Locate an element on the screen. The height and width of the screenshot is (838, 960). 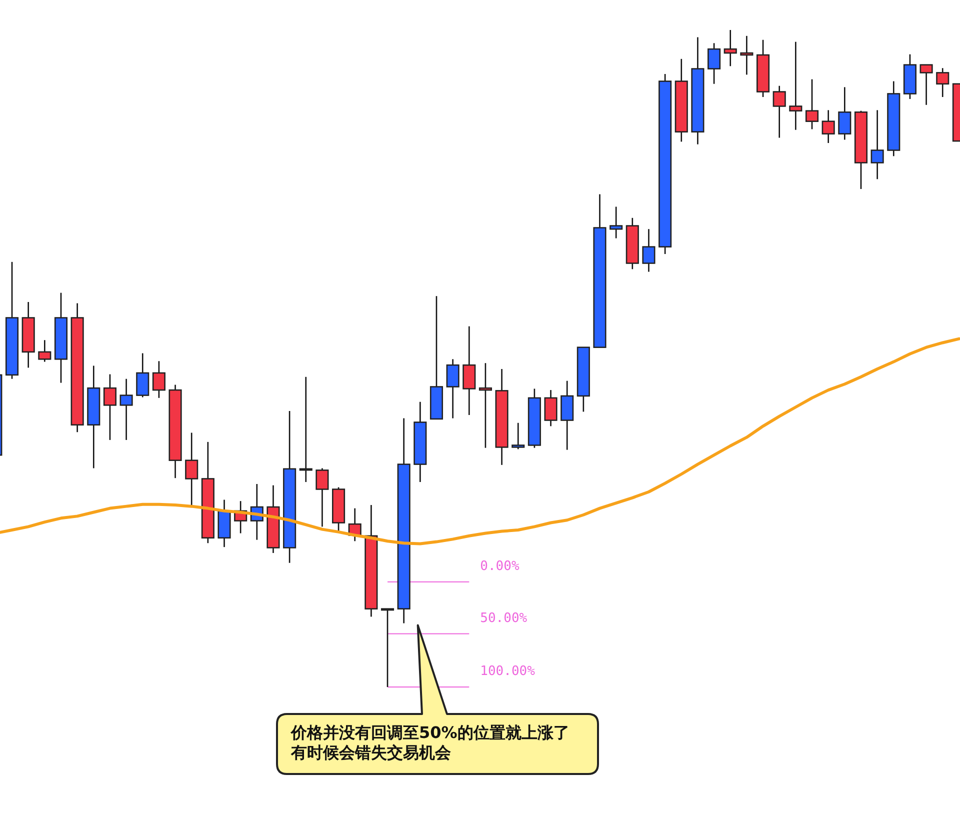
annotation: 50.00% is located at coordinates (504, 618).